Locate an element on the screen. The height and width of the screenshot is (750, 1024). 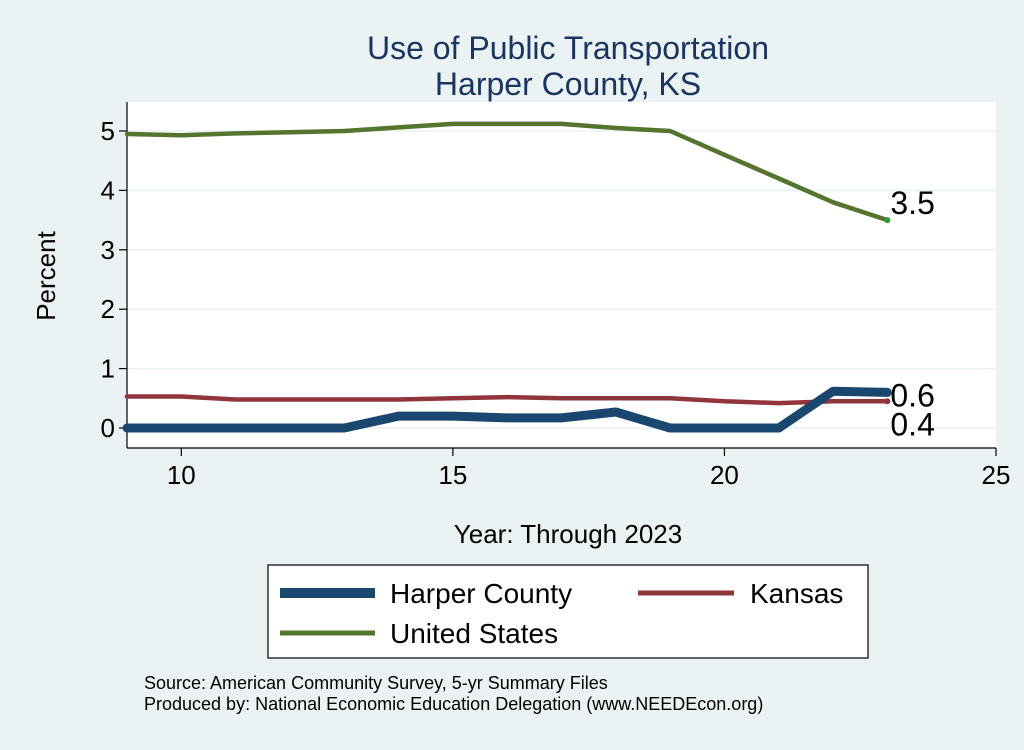
y-tick-label: 0 is located at coordinates (108, 428).